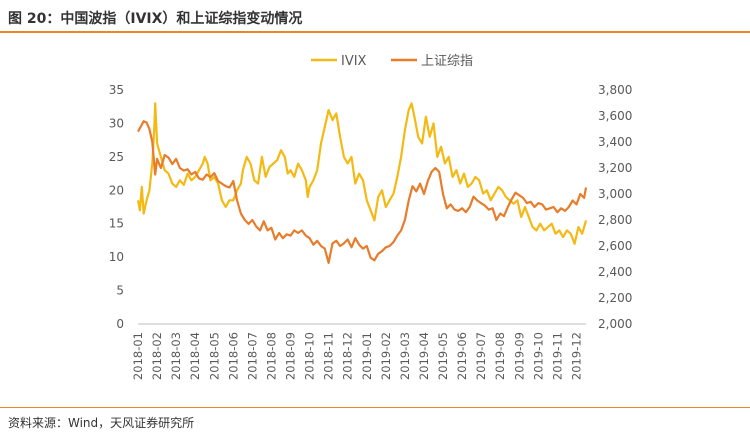 Image resolution: width=750 pixels, height=437 pixels. Describe the element at coordinates (447, 61) in the screenshot. I see `legend-item-sse-label: 上证综指` at that location.